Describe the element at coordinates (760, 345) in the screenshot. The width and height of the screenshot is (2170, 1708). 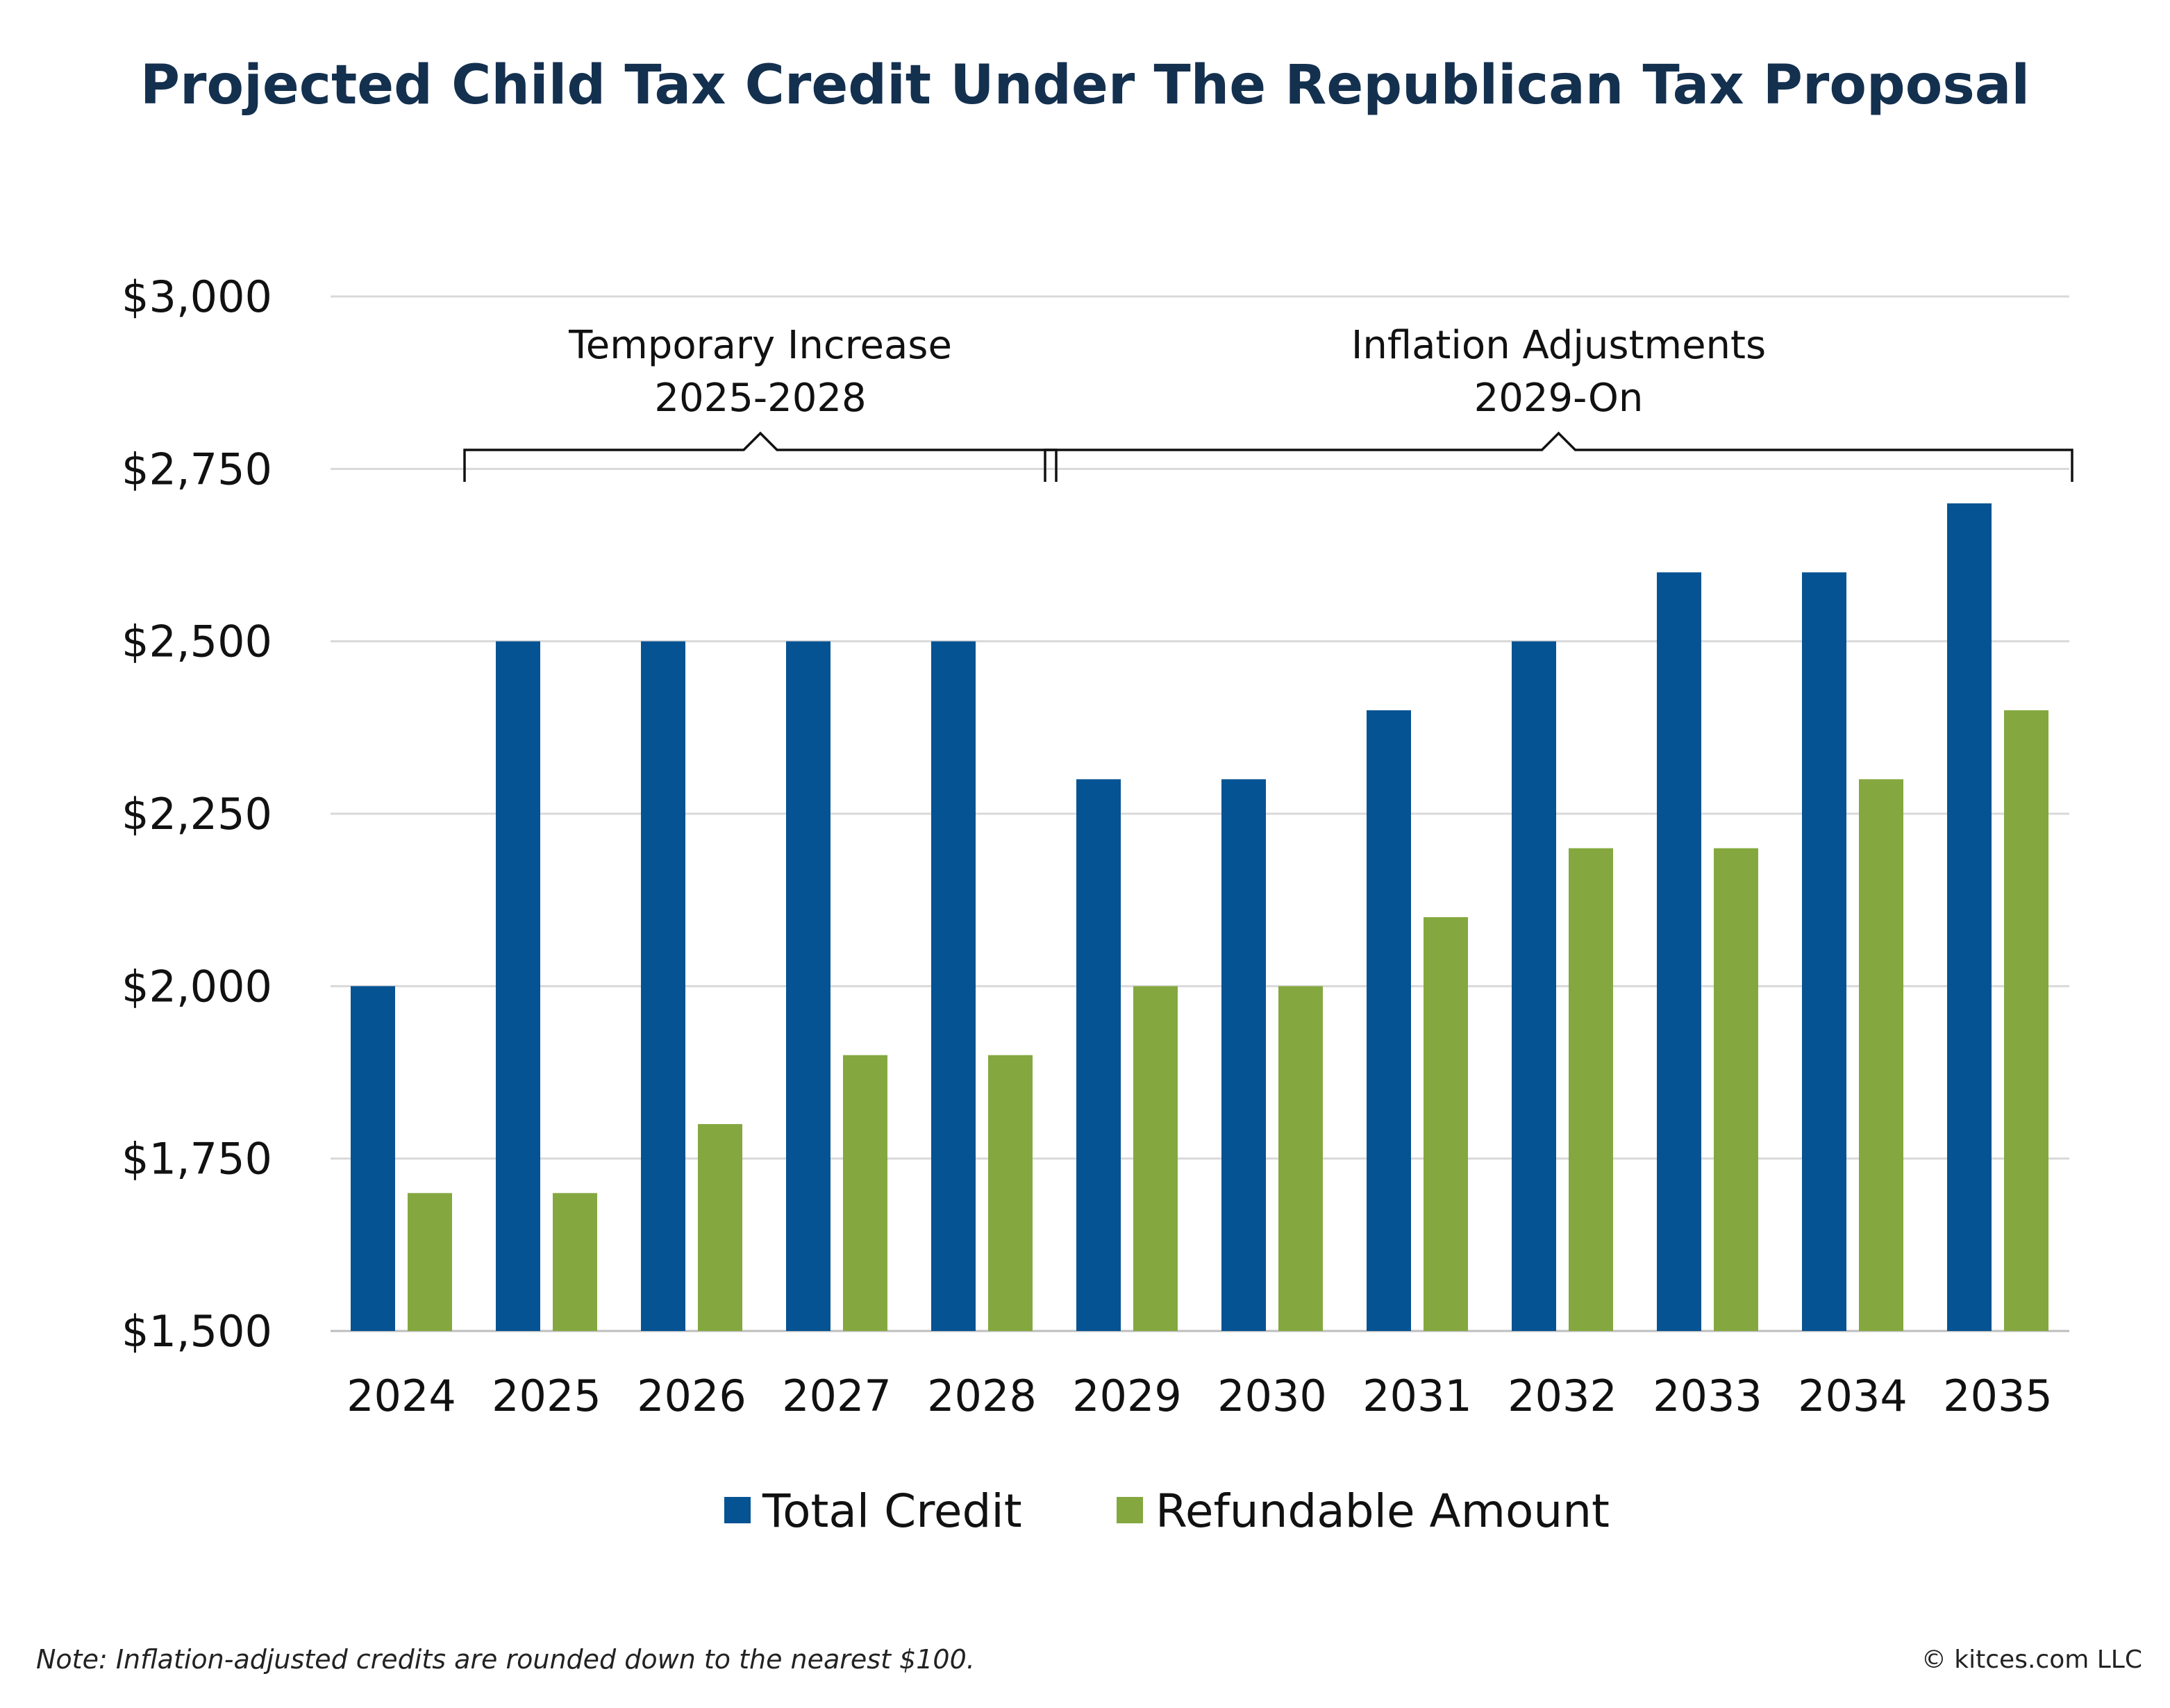
I see `annotation-label: Temporary Increase` at that location.